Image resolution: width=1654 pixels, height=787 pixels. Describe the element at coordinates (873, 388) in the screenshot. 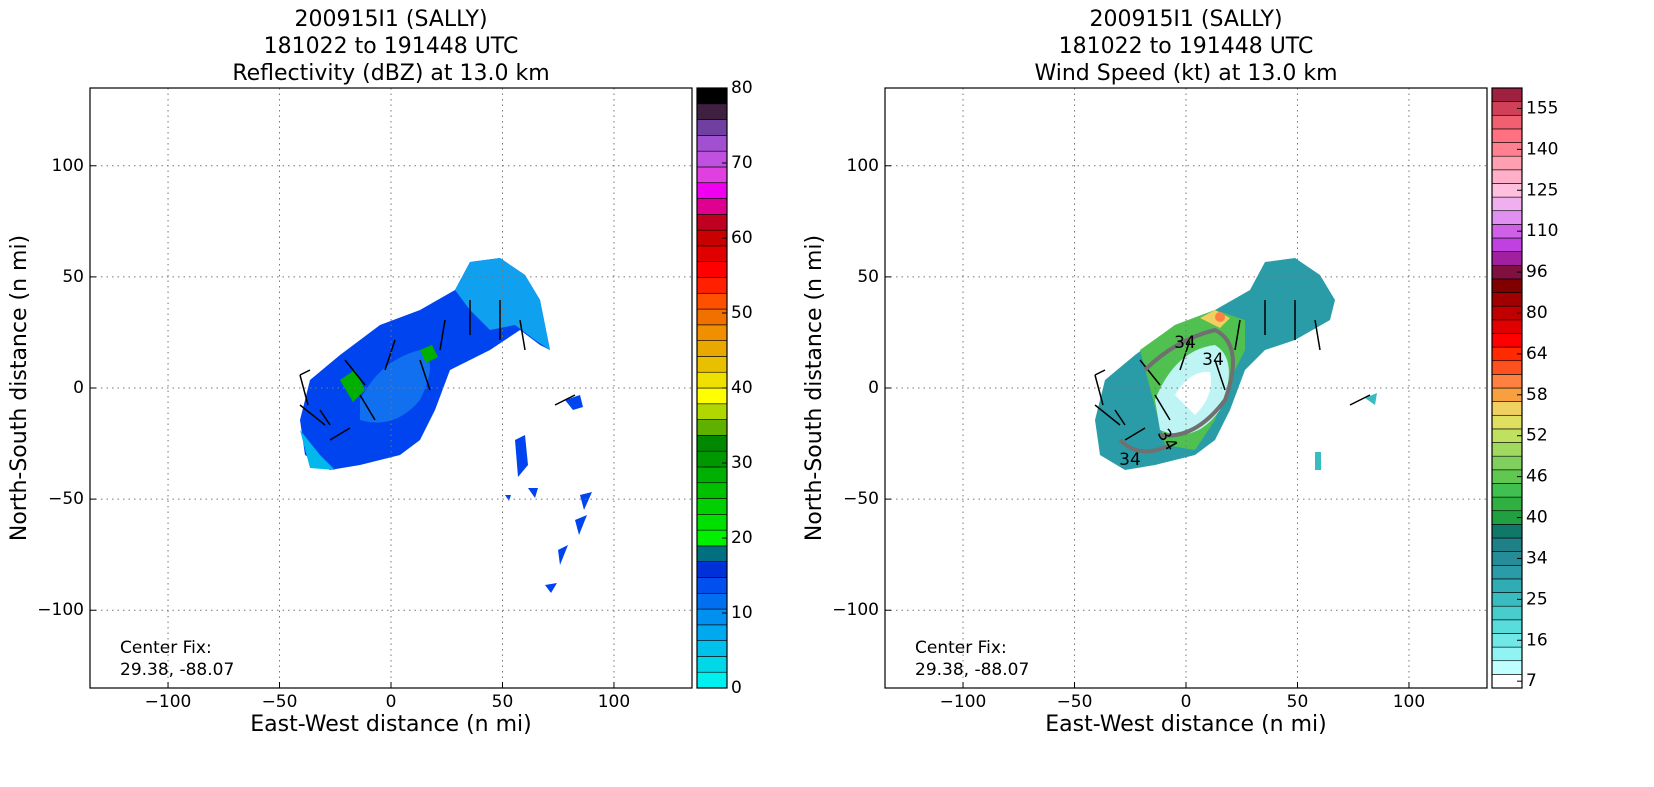

I see `y-tick-label: 0` at that location.